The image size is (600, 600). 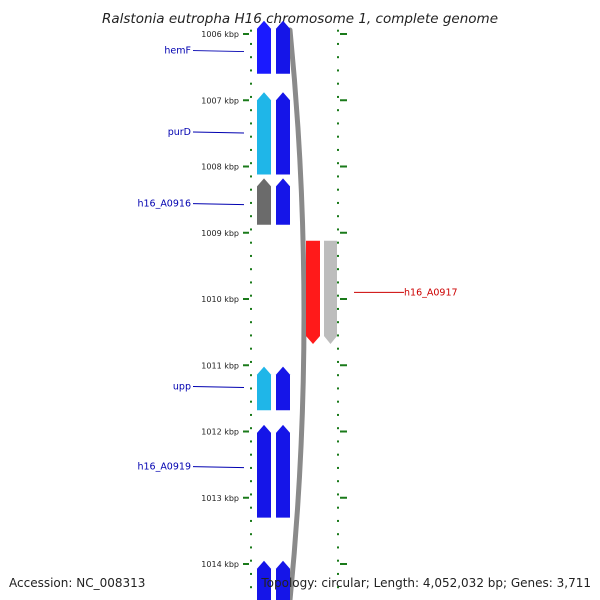 I want to click on gene-arrow-h16_a0917, so click(x=330, y=292).